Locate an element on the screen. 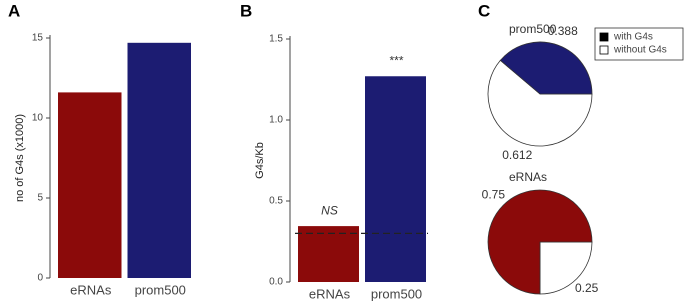 The width and height of the screenshot is (685, 302). slice-label: 0.612 is located at coordinates (517, 155).